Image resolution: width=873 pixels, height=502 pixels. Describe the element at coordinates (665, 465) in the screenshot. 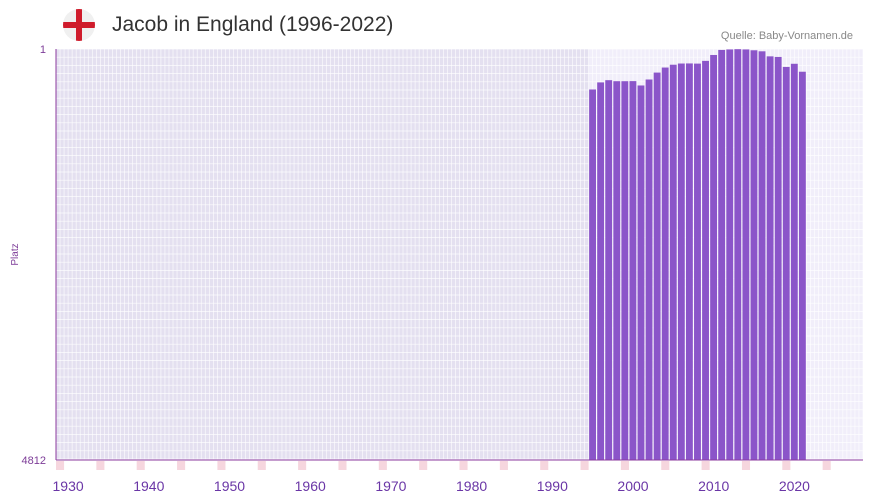

I see `marker-2004` at that location.